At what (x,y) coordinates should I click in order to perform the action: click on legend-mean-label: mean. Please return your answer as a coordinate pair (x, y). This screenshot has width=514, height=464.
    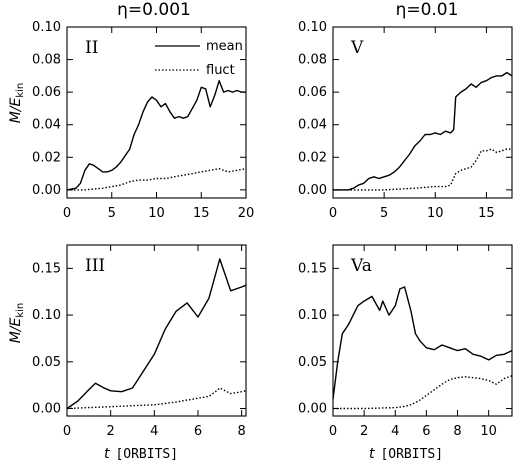
    Looking at the image, I should click on (224, 46).